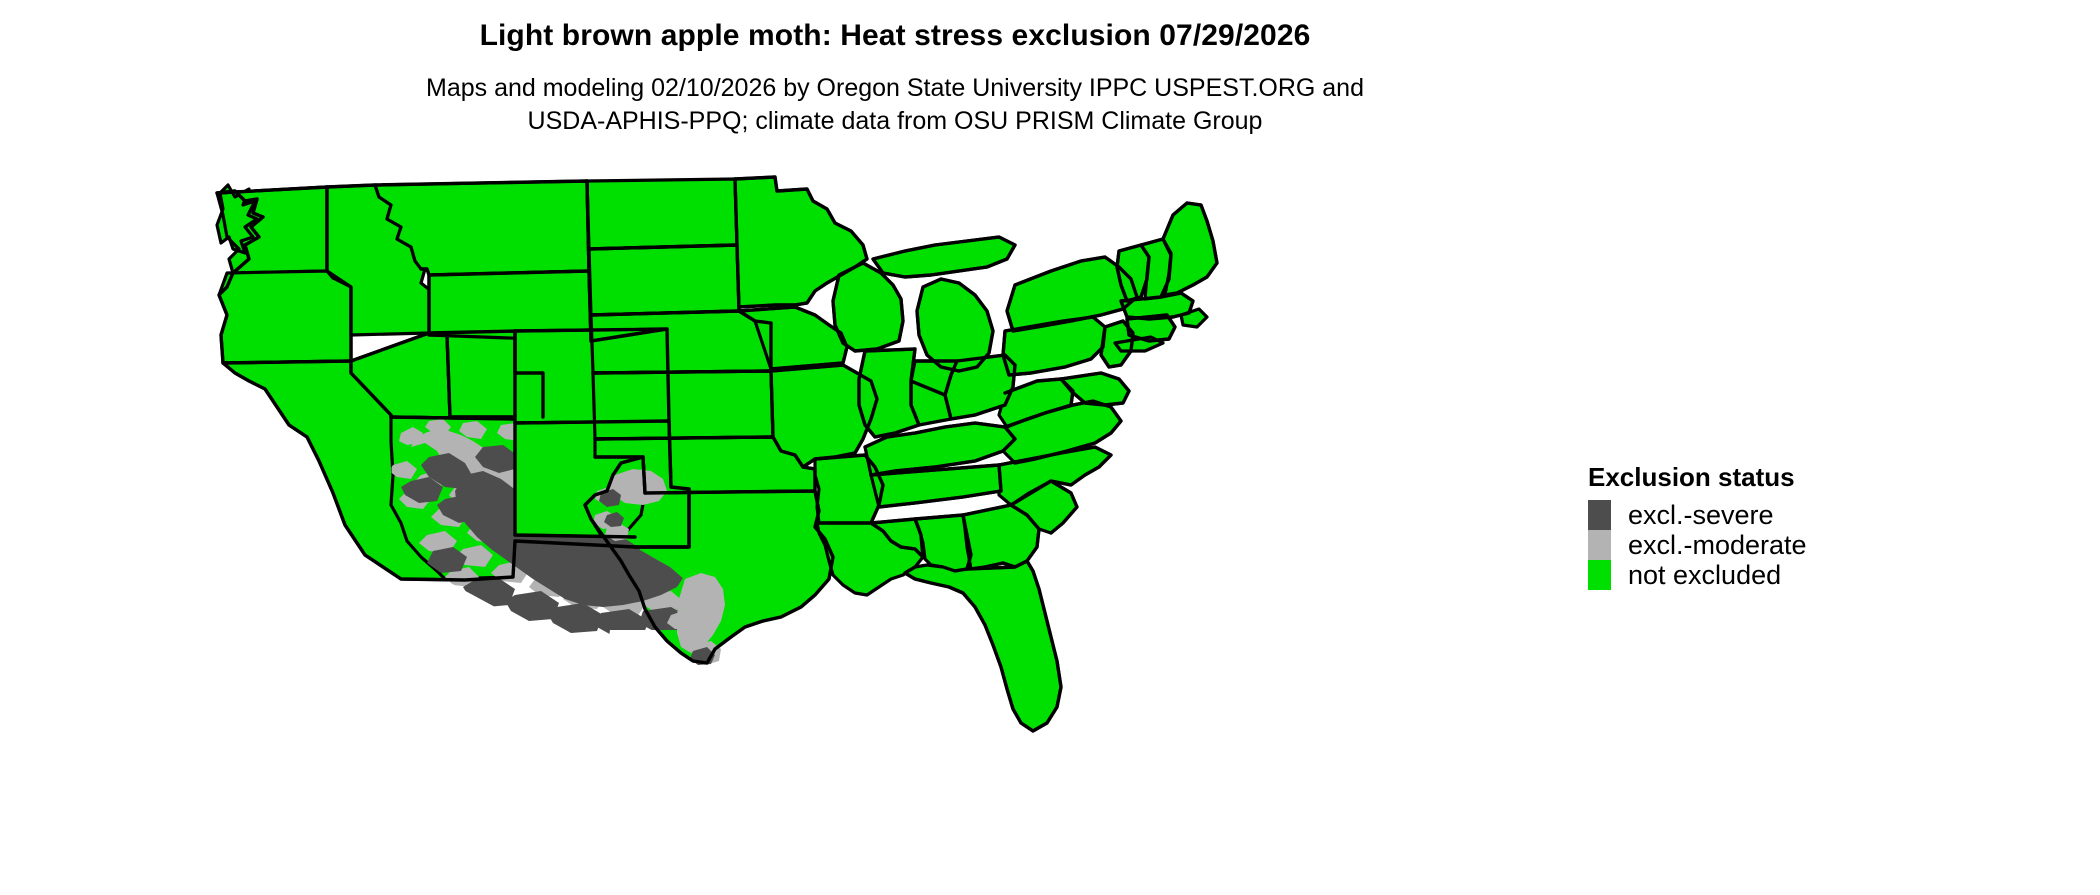 This screenshot has height=895, width=2100. Describe the element at coordinates (683, 405) in the screenshot. I see `state-kansas` at that location.